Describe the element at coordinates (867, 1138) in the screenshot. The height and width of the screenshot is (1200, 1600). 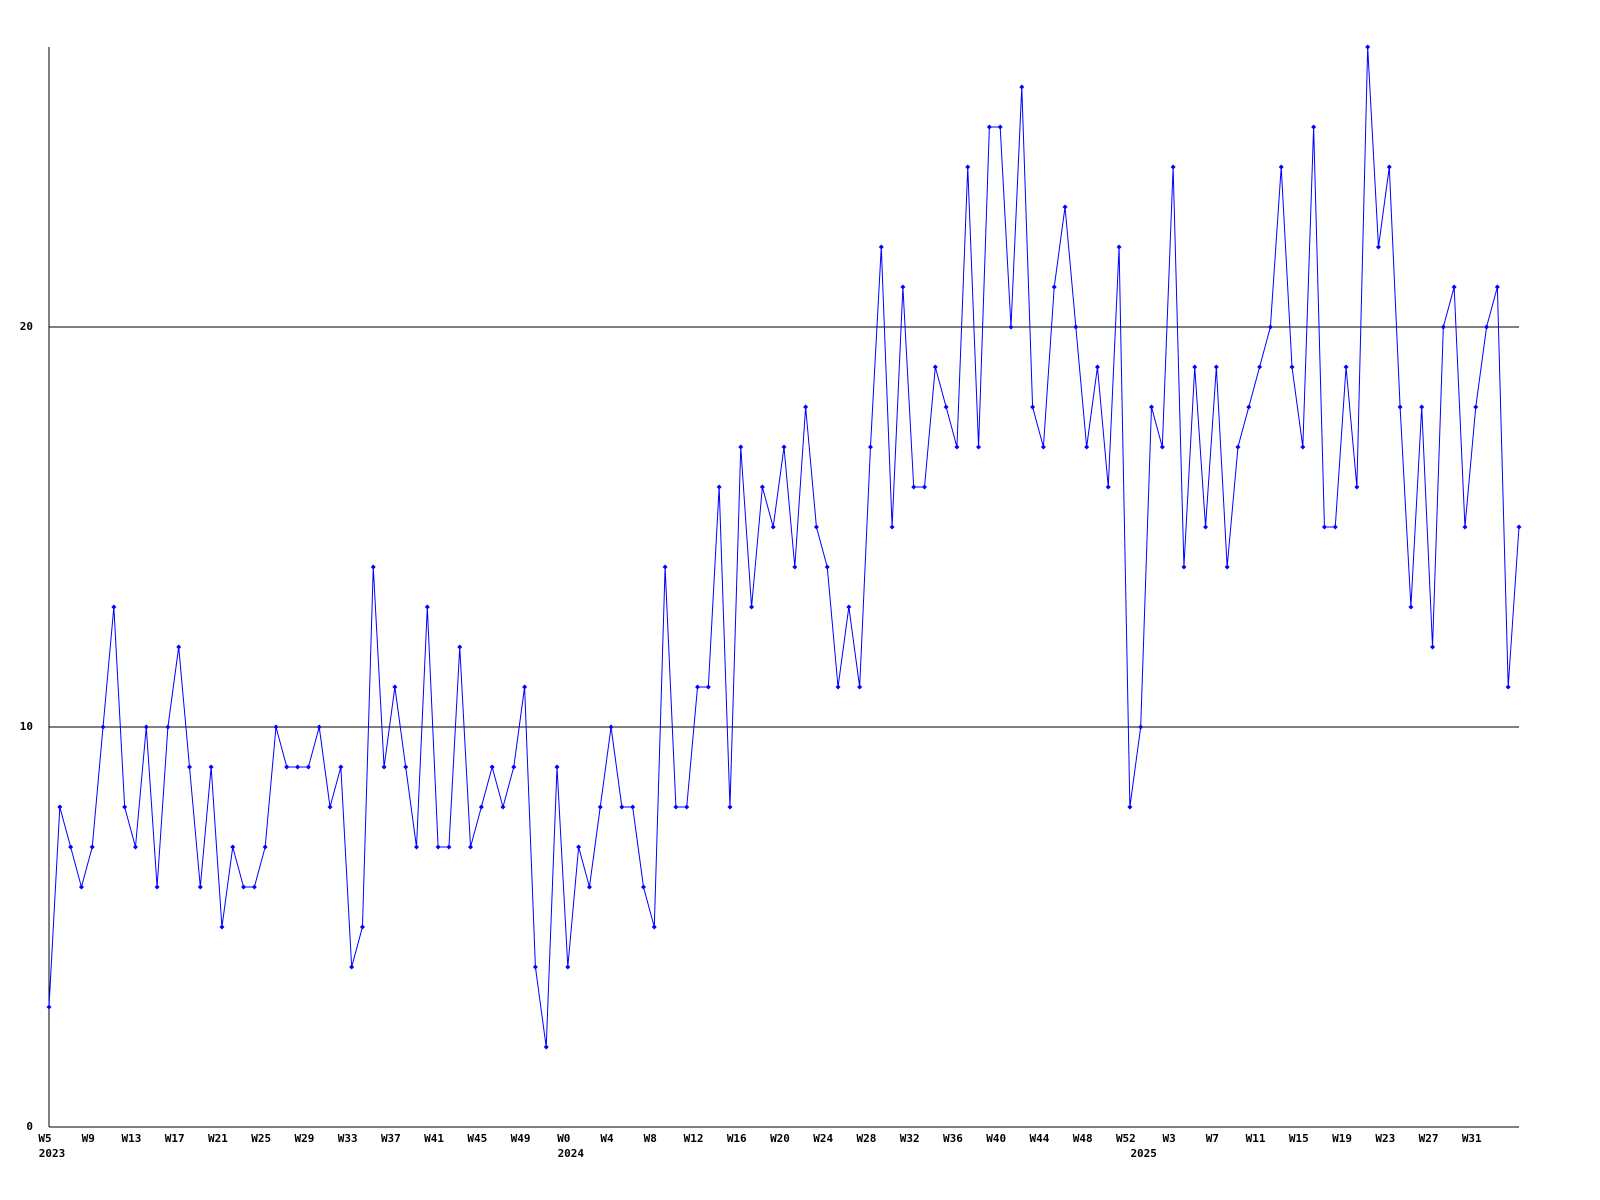
I see `x-tick-label: W28` at that location.